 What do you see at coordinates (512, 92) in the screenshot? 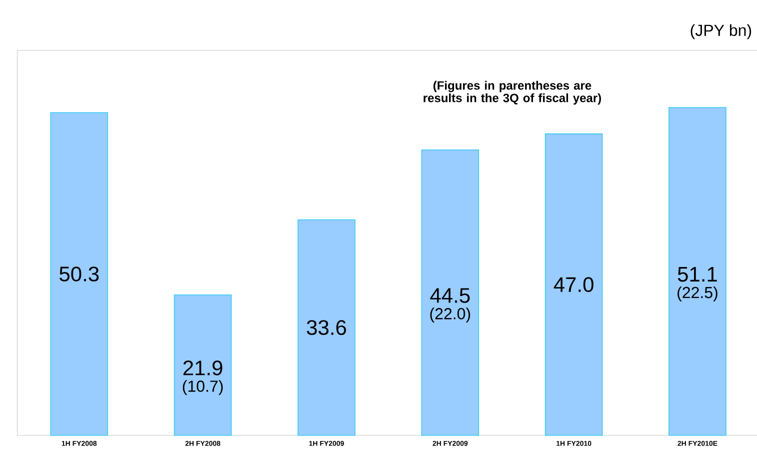
I see `annotation: (Figures in parentheses are results in the 3Q of fiscal year)` at bounding box center [512, 92].